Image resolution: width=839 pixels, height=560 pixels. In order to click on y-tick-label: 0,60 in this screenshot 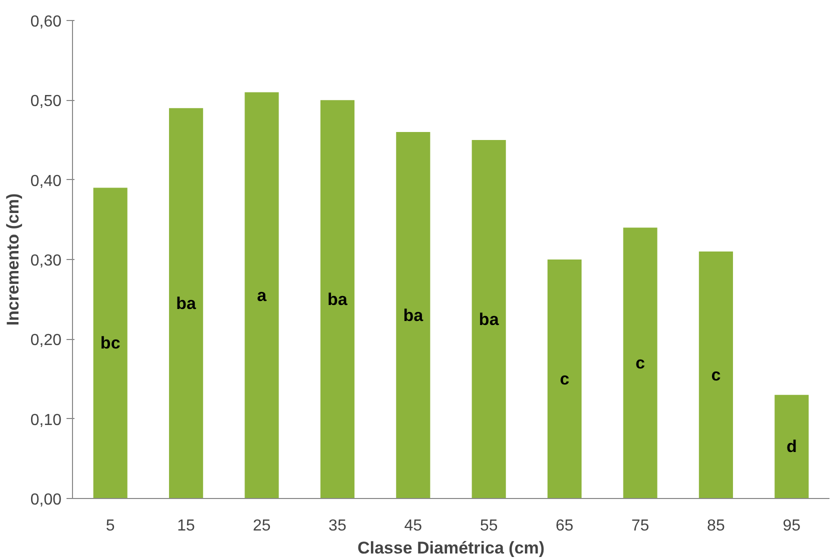, I will do `click(46, 22)`.